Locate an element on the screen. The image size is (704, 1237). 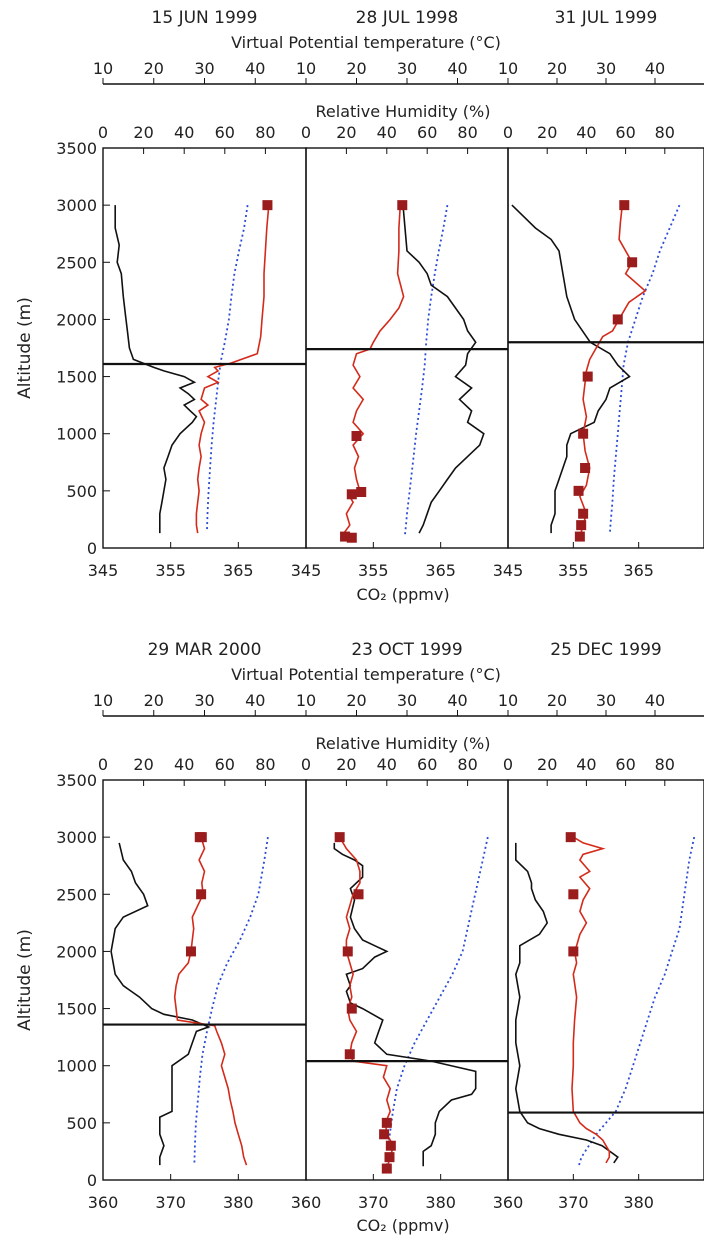
panel-frame is located at coordinates (605, 980).